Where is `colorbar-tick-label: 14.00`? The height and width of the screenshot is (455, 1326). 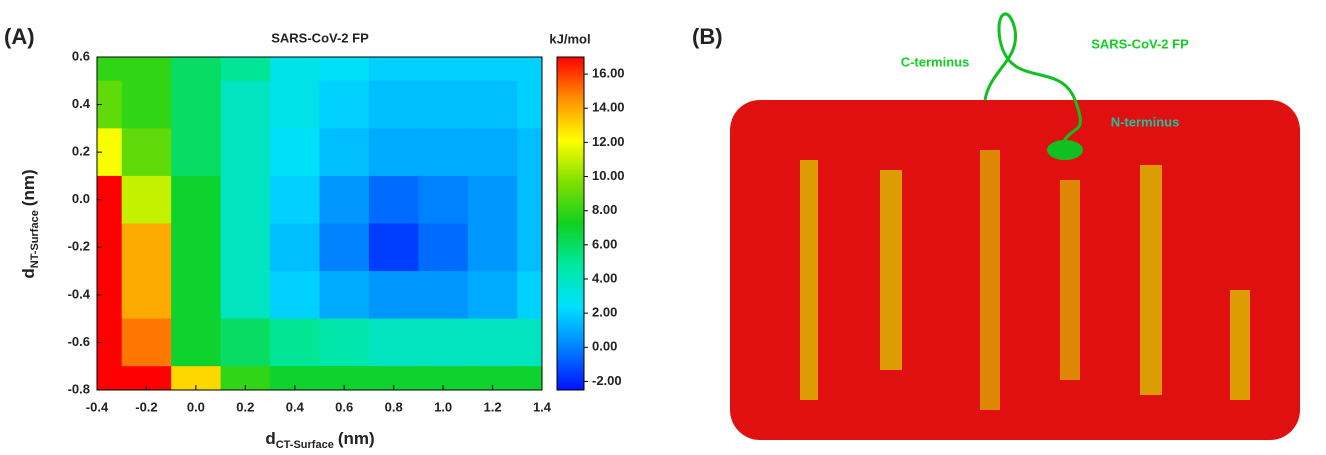 colorbar-tick-label: 14.00 is located at coordinates (608, 107).